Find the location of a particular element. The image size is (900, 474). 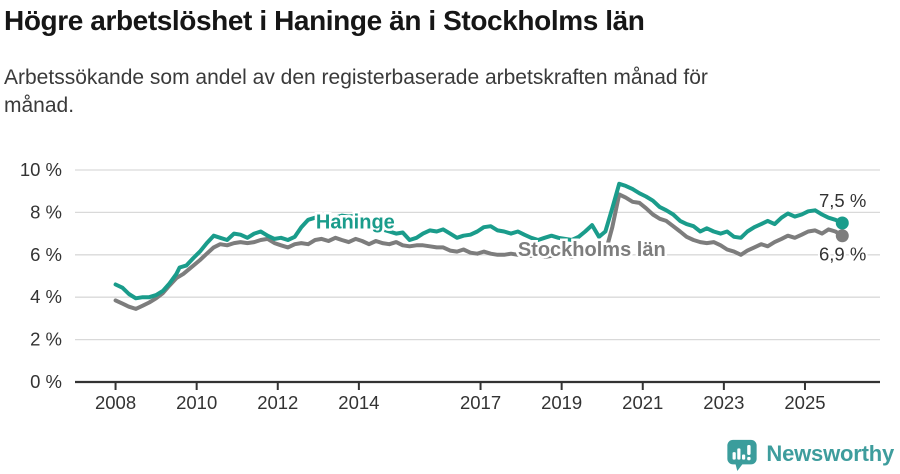

y-tick-label: 6 % is located at coordinates (46, 254).